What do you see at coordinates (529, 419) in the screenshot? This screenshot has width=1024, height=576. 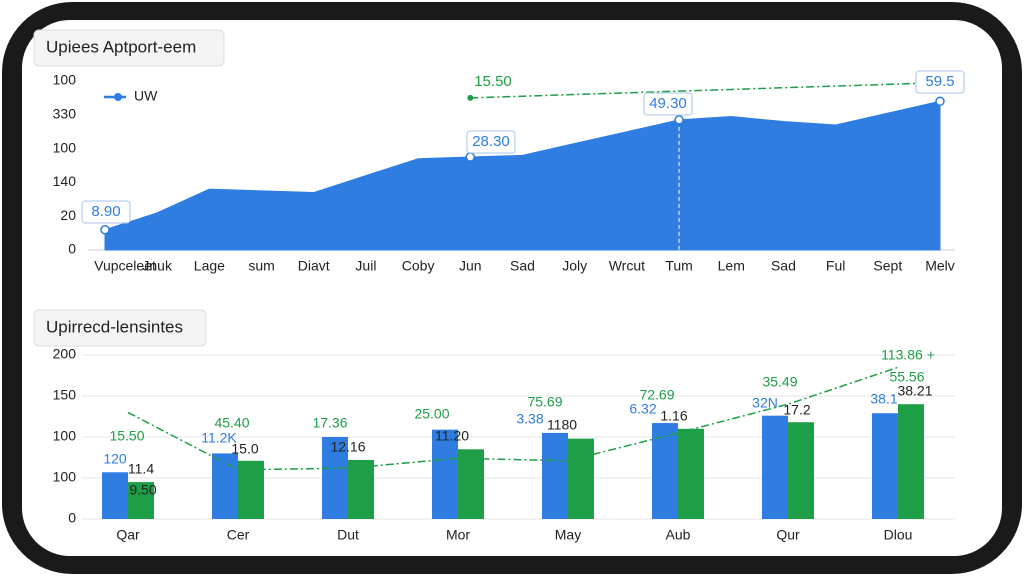 I see `annotation: 3.38` at bounding box center [529, 419].